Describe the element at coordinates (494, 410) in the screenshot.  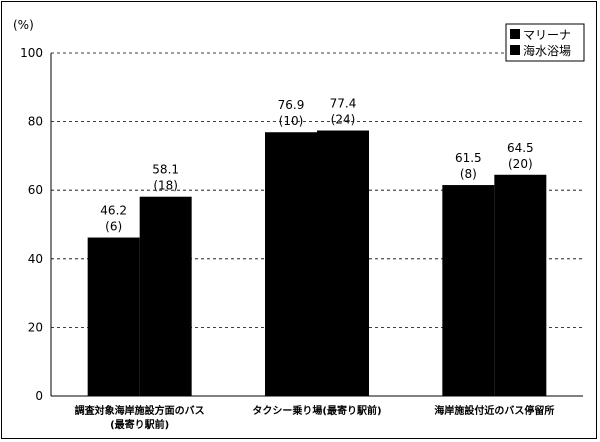
I see `category-label: 海岸施設付近のバス停留所` at that location.